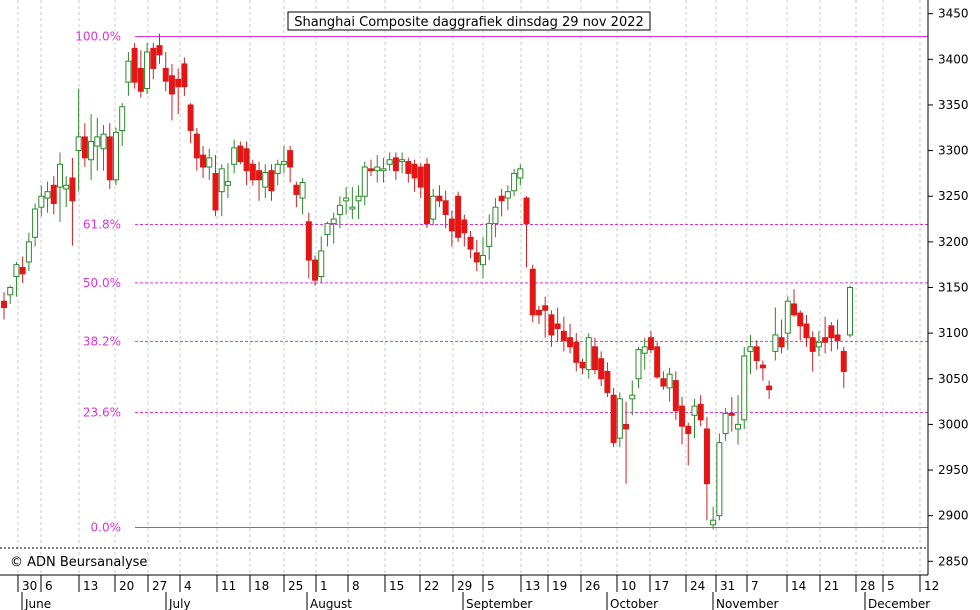 The image size is (980, 610). What do you see at coordinates (106, 528) in the screenshot?
I see `fib-label: 0.0%` at bounding box center [106, 528].